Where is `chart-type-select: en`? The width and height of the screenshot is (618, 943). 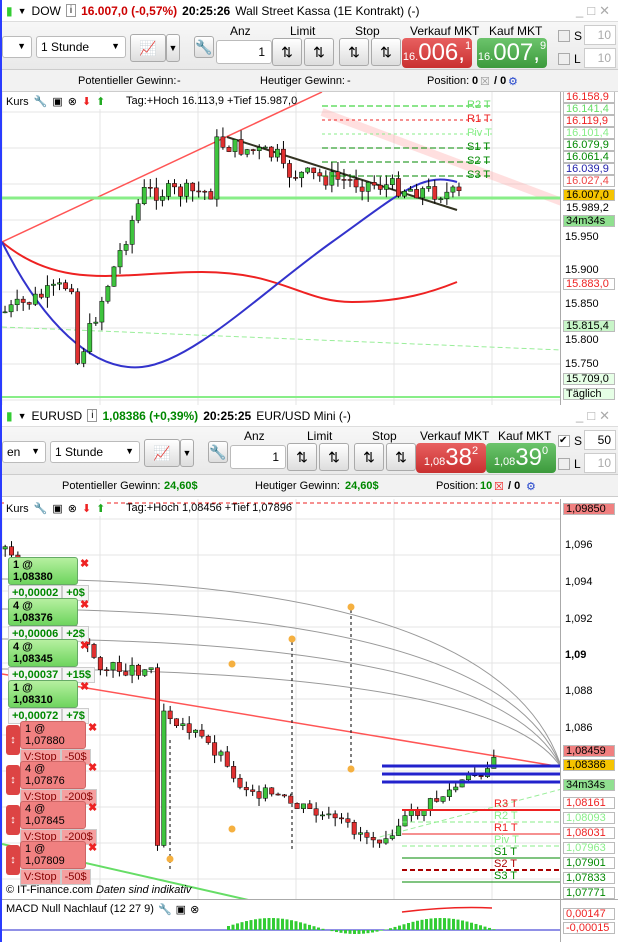 chart-type-select: en is located at coordinates (24, 452).